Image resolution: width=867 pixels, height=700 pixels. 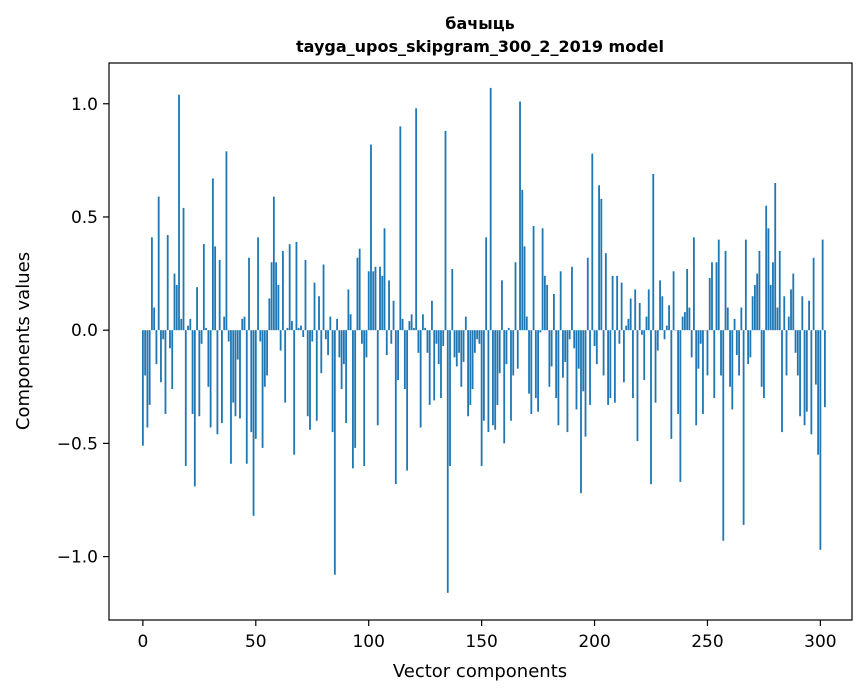 I want to click on x-tick-label: 0, so click(x=142, y=642).